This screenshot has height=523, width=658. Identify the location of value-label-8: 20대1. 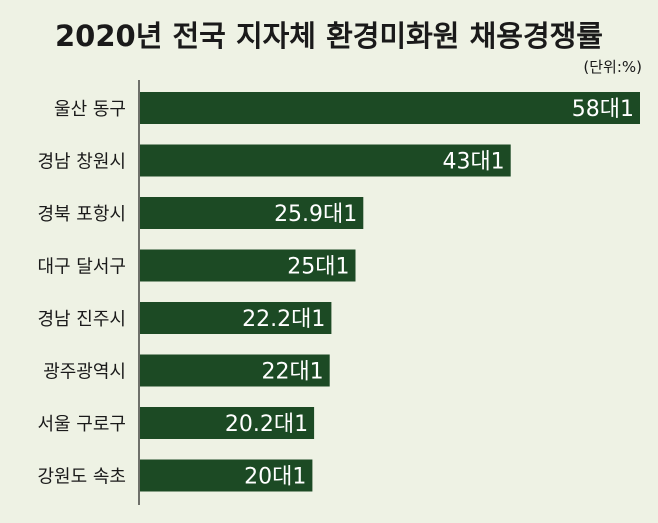
(275, 477).